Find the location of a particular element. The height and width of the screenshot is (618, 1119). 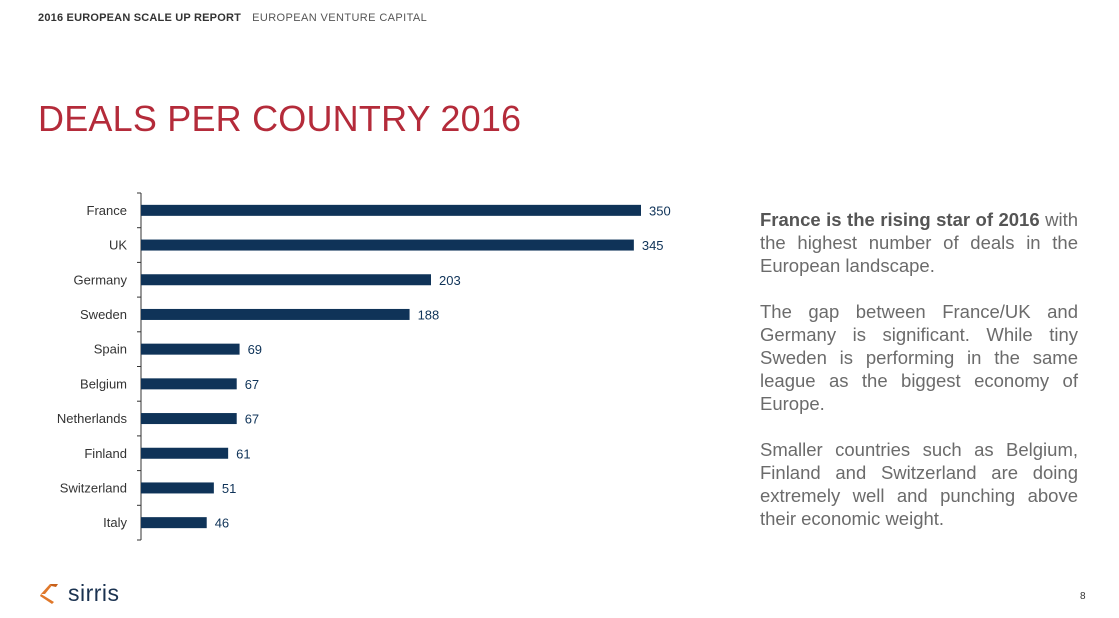

y-tick-label: Finland is located at coordinates (105, 453).